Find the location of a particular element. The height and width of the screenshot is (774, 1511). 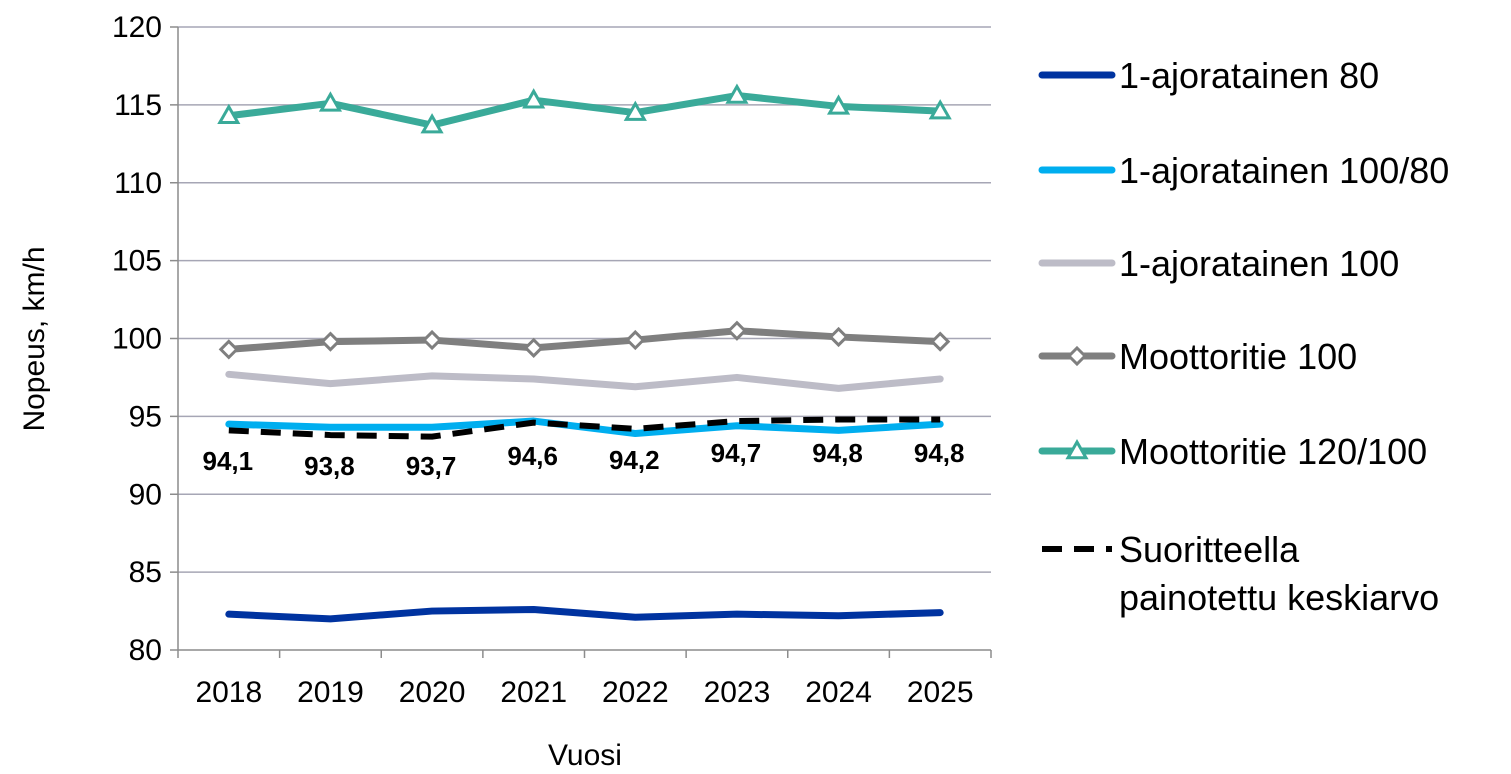

legend-item-suoritteella-painotettu-keskiarvo: Suoritteella painotettu keskiarvo is located at coordinates (1240, 573).